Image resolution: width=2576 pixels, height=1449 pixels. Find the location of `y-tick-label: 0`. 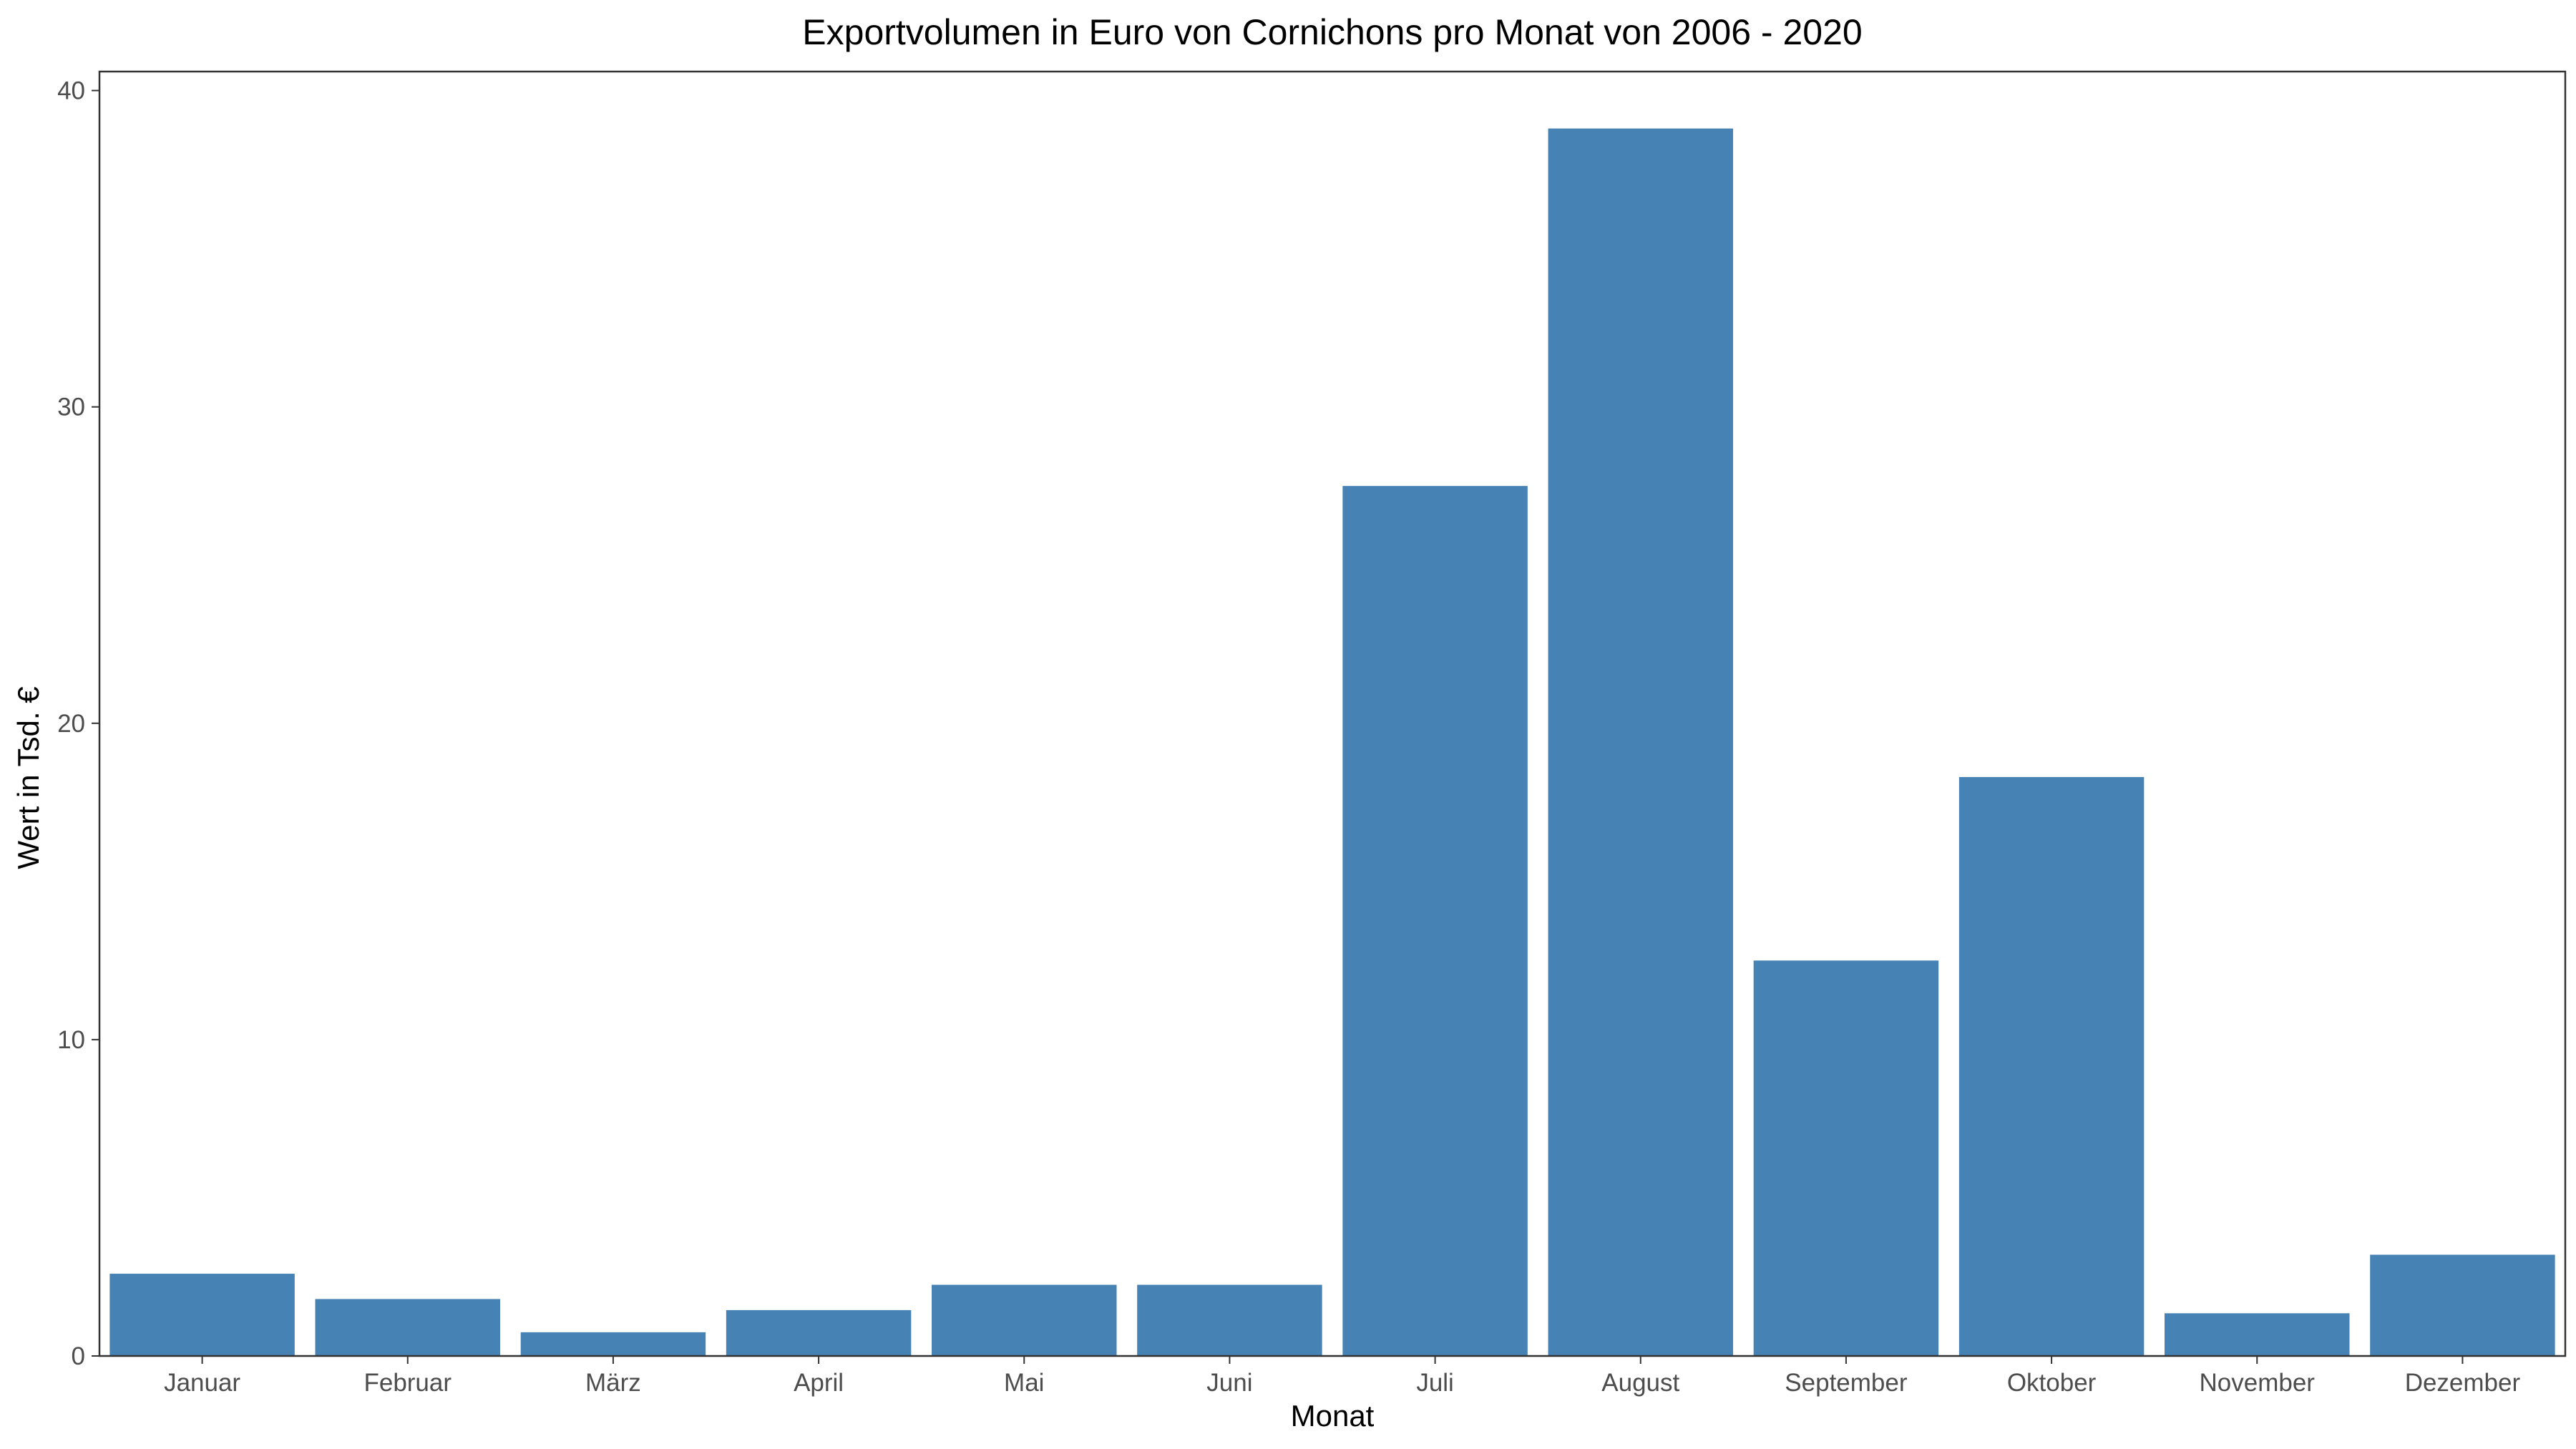

y-tick-label: 0 is located at coordinates (78, 1356).